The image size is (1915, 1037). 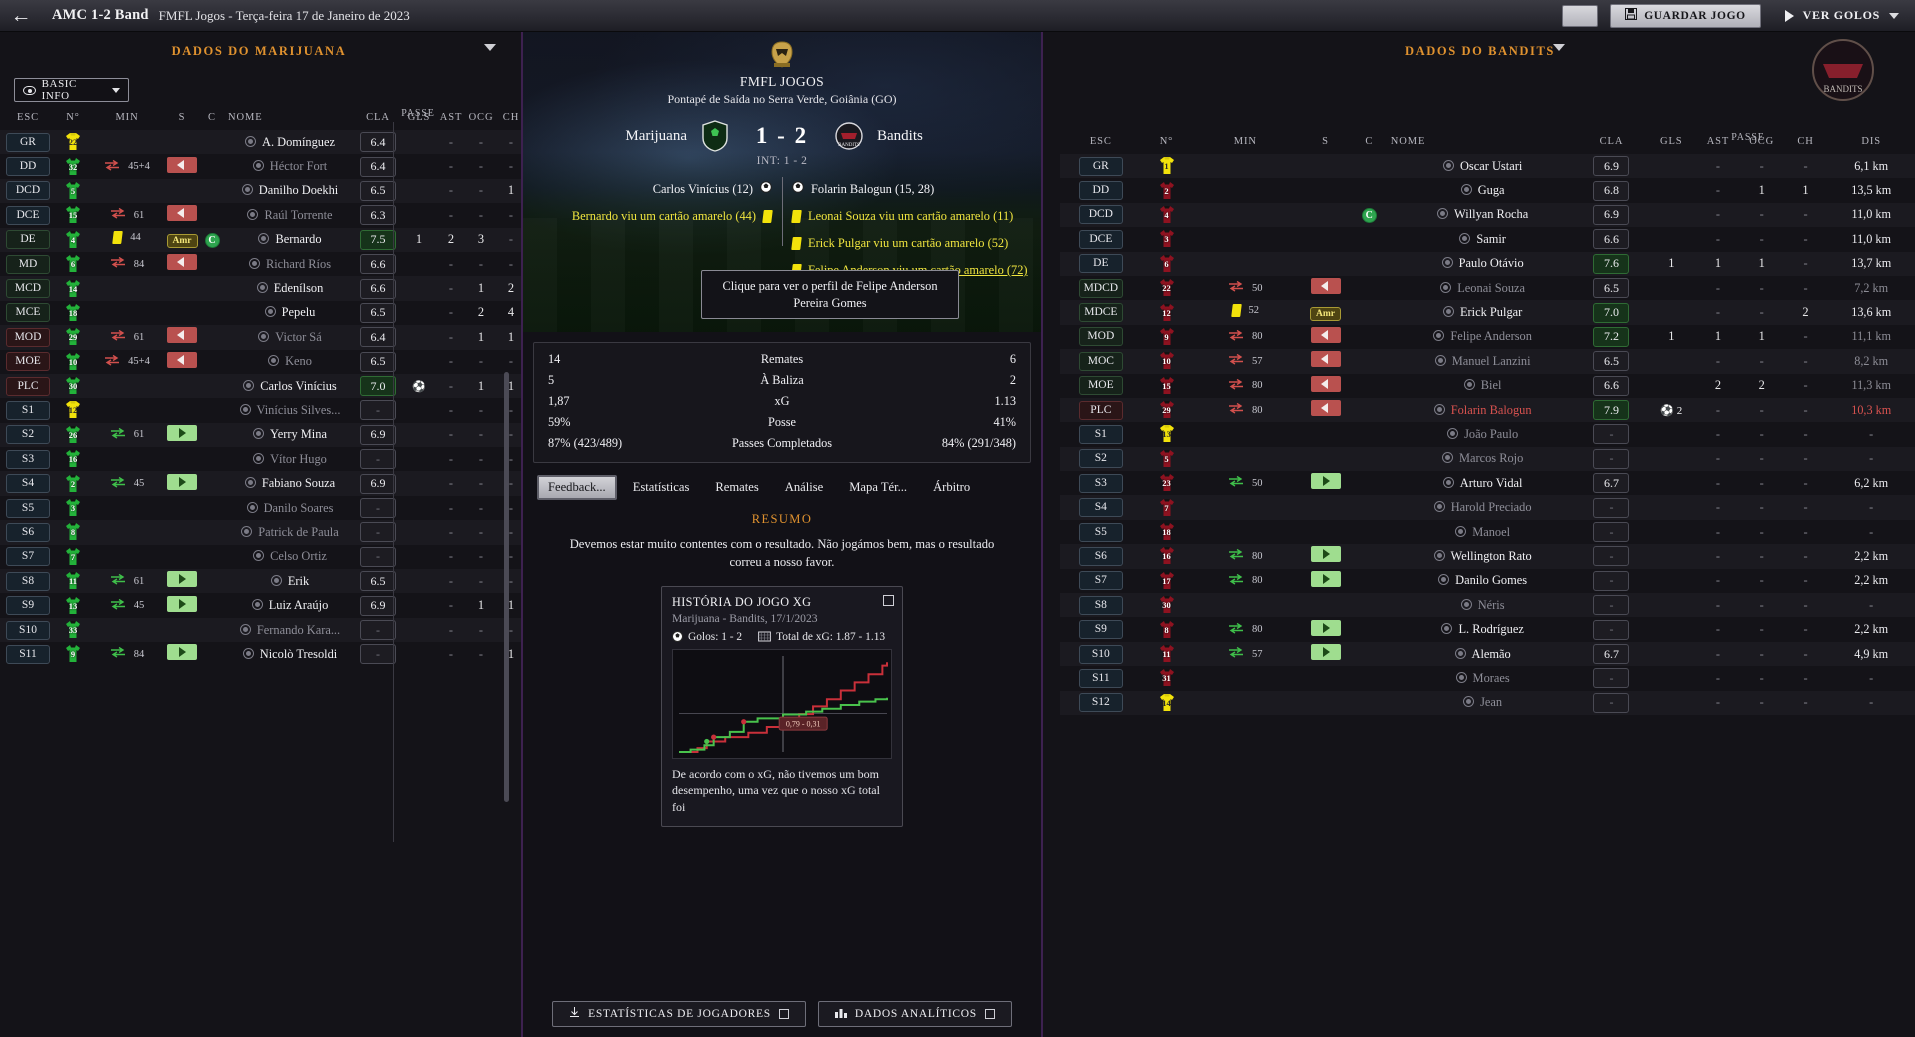 I want to click on table-row: DCE 3 Samir 6.6- - -11,0 km, so click(x=1487, y=239).